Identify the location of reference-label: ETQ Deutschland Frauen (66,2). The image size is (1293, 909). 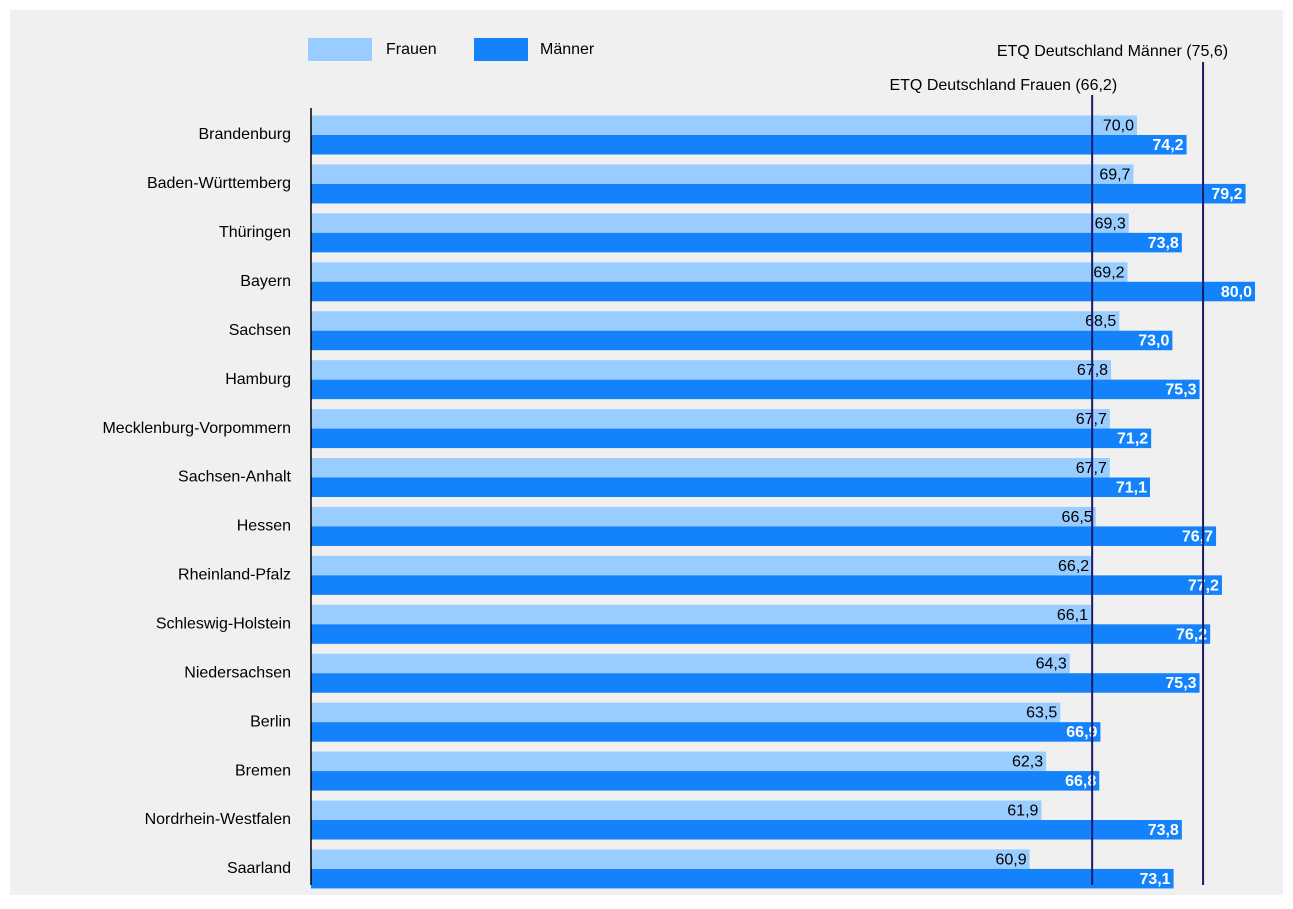
(1003, 85).